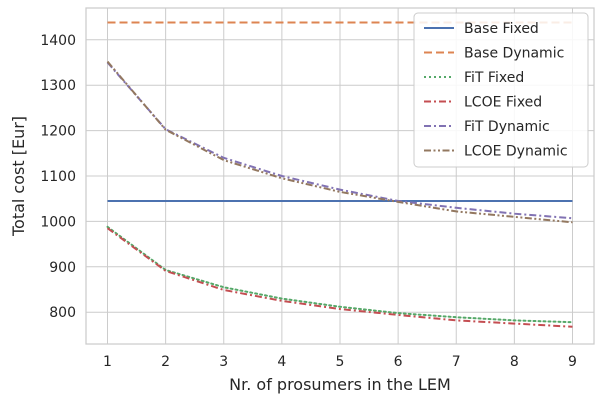  What do you see at coordinates (58, 132) in the screenshot?
I see `y-tick-label: 1200` at bounding box center [58, 132].